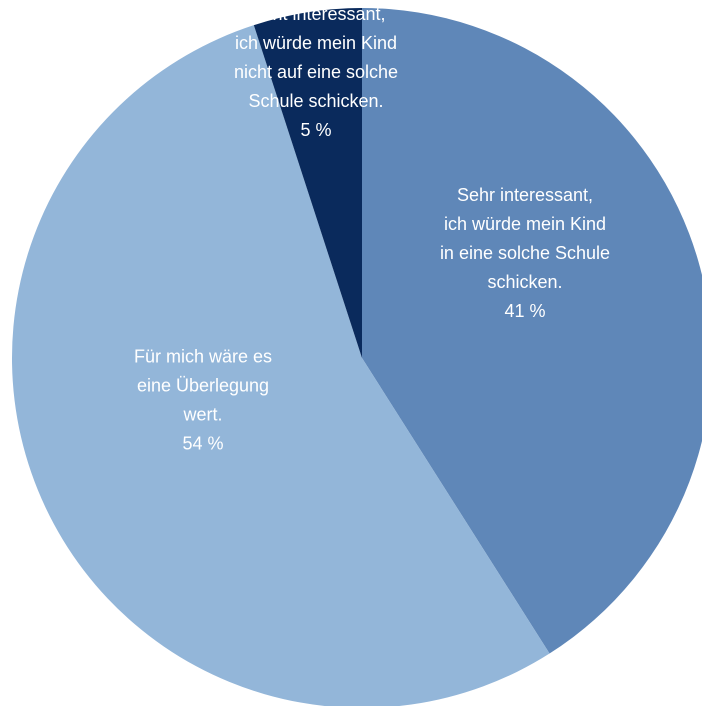 The height and width of the screenshot is (706, 702). Describe the element at coordinates (315, 101) in the screenshot. I see `slice-label-line: Schule schicken.` at that location.